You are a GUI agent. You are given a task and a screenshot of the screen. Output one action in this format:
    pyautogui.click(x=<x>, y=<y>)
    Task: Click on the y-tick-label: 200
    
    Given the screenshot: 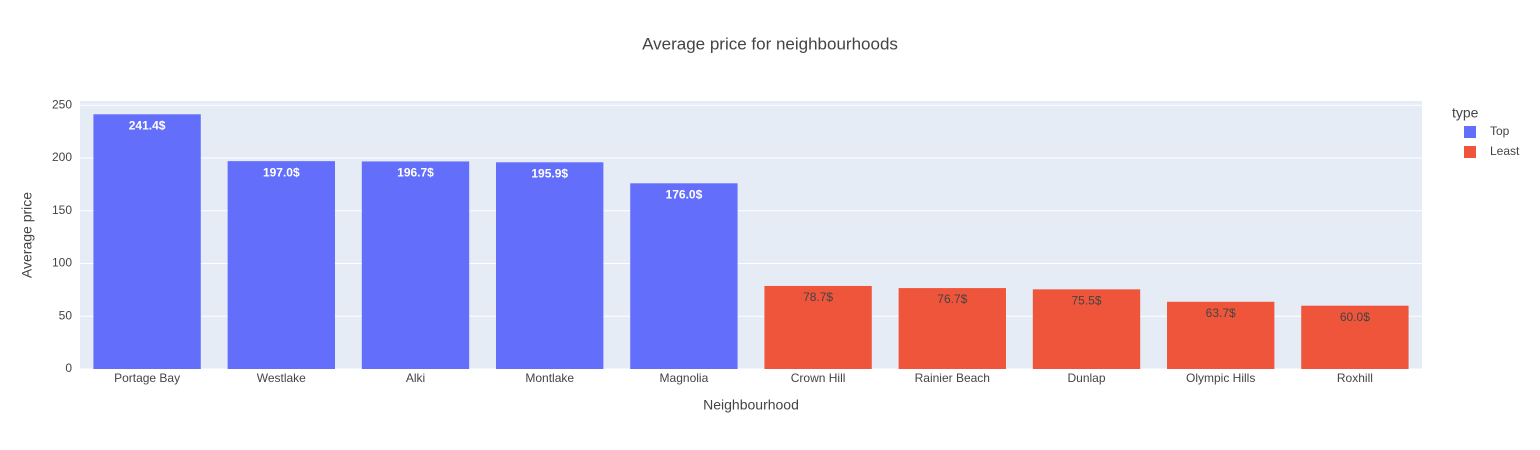 What is the action you would take?
    pyautogui.click(x=62, y=157)
    